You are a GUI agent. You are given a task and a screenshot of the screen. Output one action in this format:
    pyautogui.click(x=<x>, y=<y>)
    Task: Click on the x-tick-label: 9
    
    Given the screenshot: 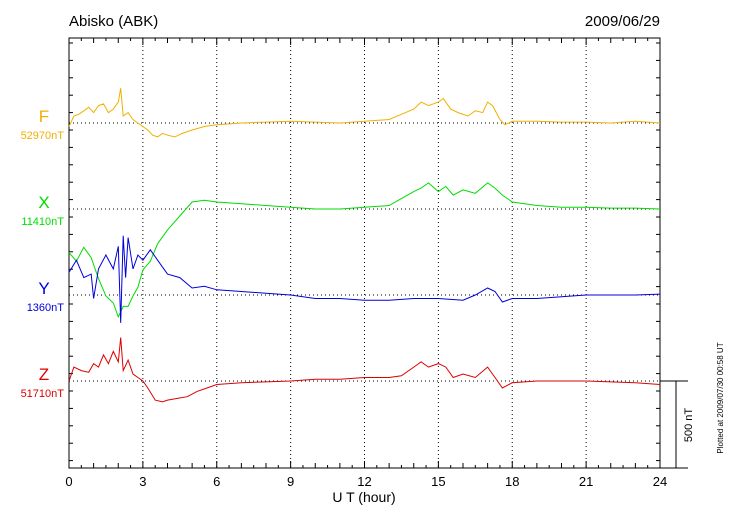 What is the action you would take?
    pyautogui.click(x=290, y=481)
    